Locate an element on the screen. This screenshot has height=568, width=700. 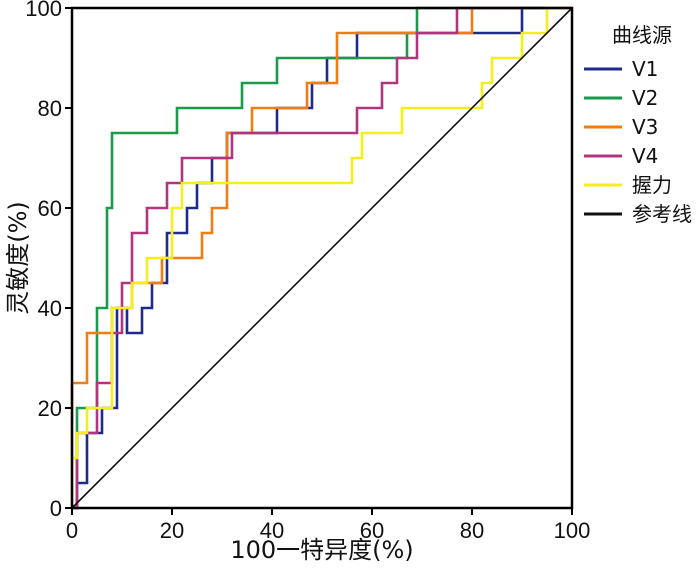
y-tick-label: 80 is located at coordinates (50, 108).